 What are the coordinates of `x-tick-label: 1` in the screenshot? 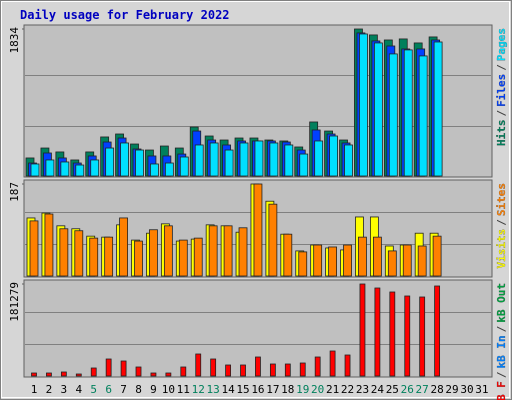 It's located at (34, 389).